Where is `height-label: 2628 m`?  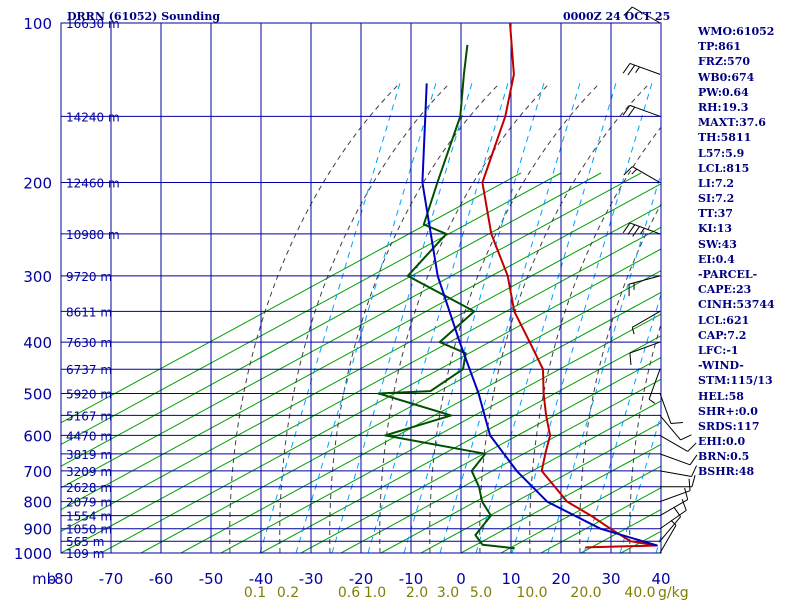 height-label: 2628 m is located at coordinates (89, 488).